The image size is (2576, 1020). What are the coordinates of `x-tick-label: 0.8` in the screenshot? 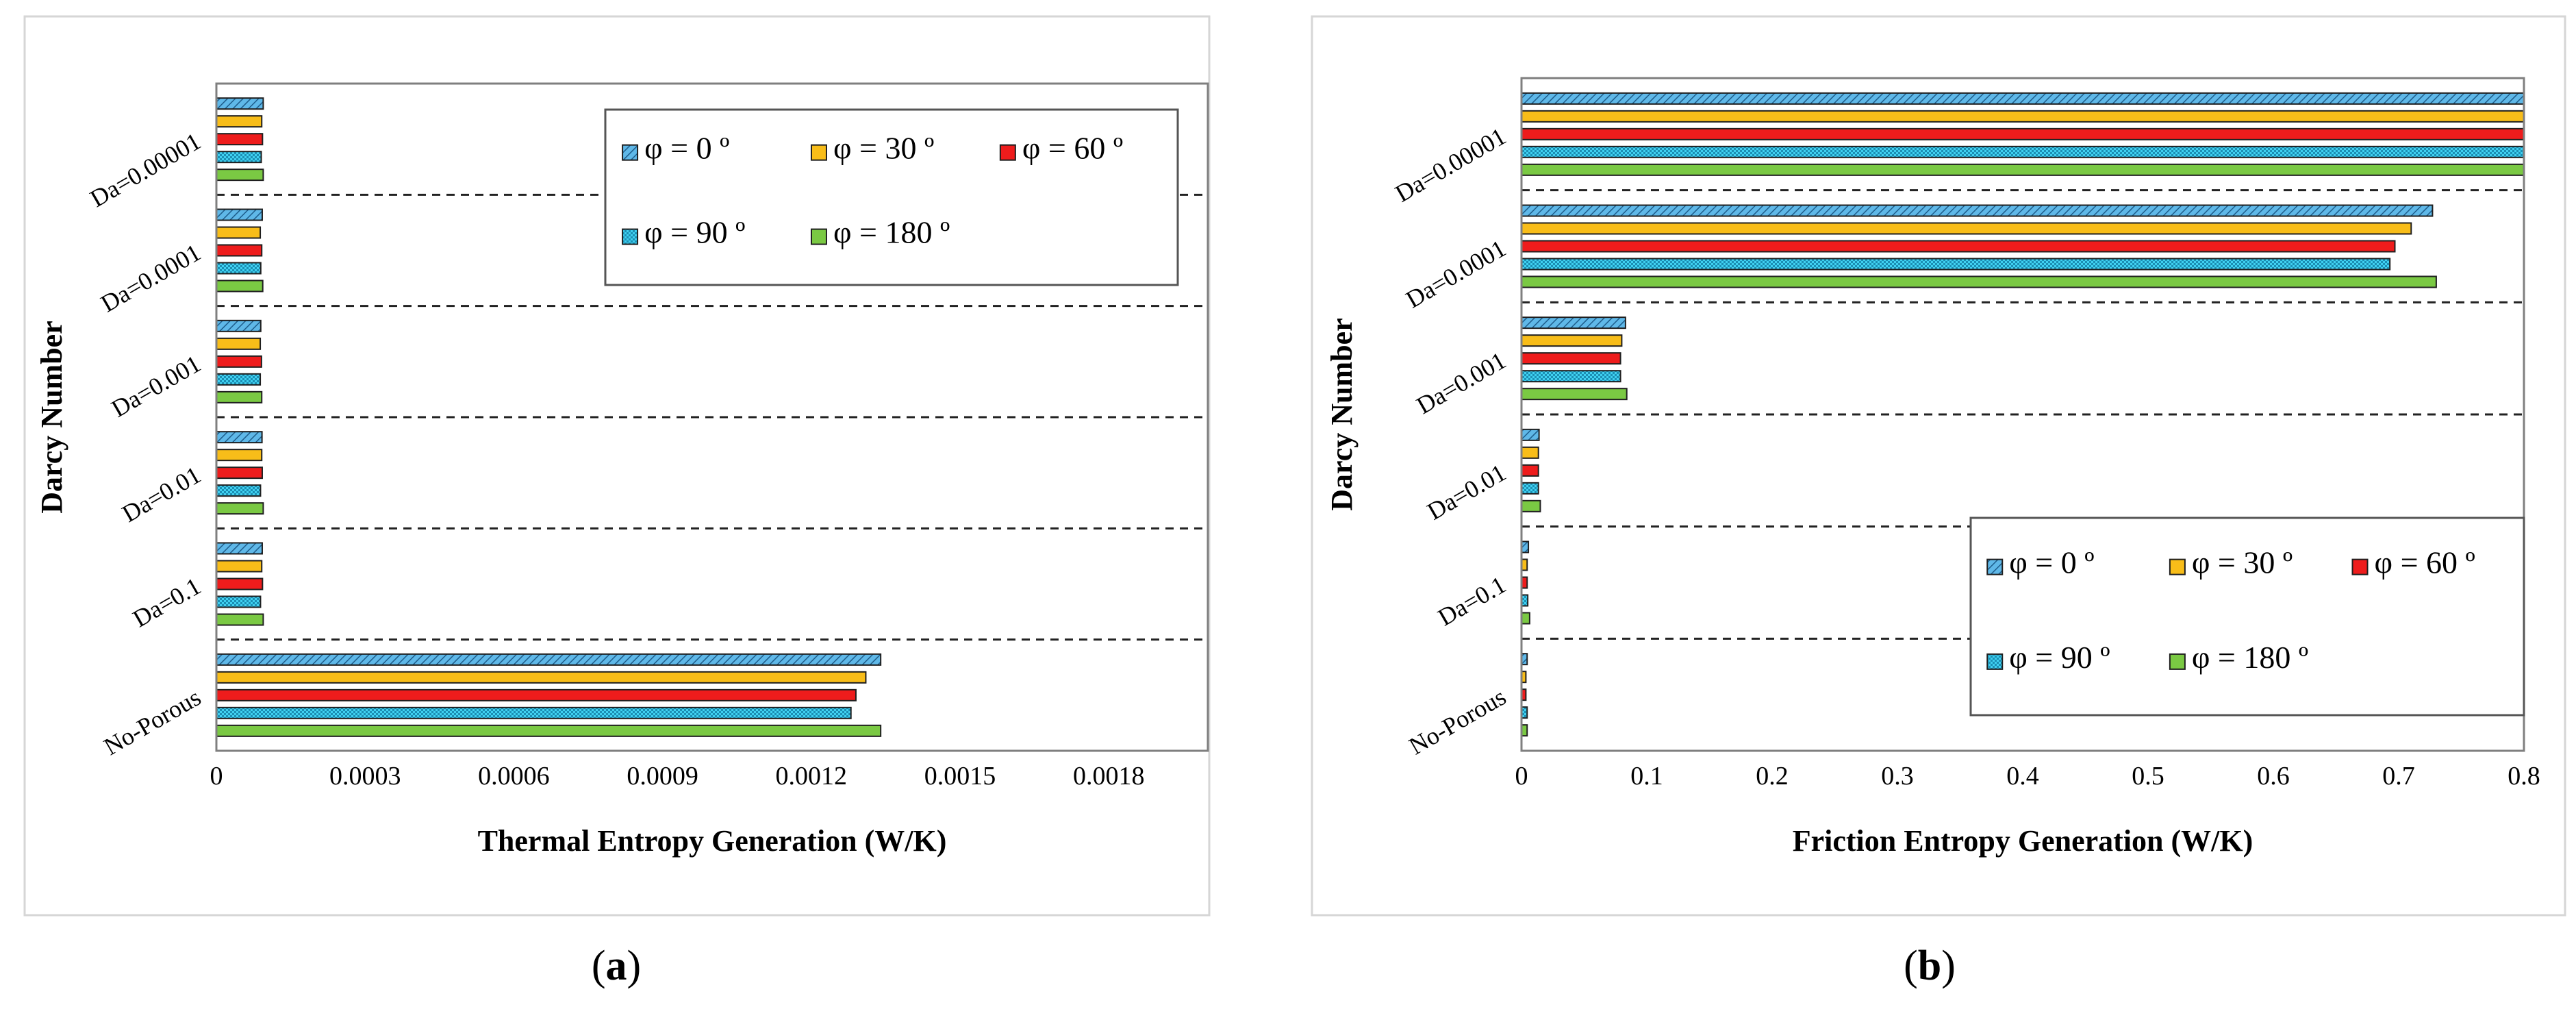 It's located at (2524, 776).